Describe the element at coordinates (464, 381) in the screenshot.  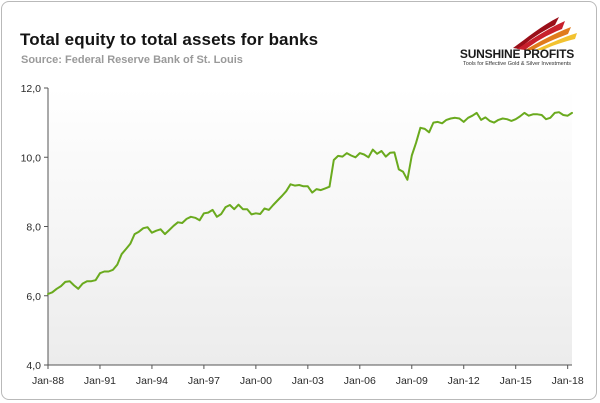
I see `x-tick-label: Jan-12` at that location.